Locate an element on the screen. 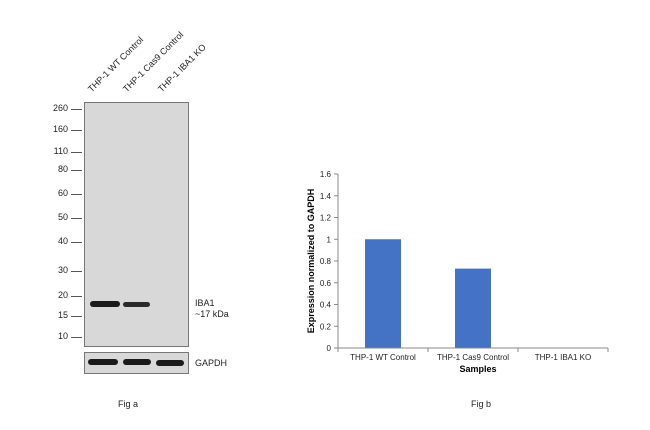 Image resolution: width=650 pixels, height=430 pixels. y-axis: 0 0.2 0.4 0.6 0.8 1 1.2 1.4 1.6 is located at coordinates (329, 261).